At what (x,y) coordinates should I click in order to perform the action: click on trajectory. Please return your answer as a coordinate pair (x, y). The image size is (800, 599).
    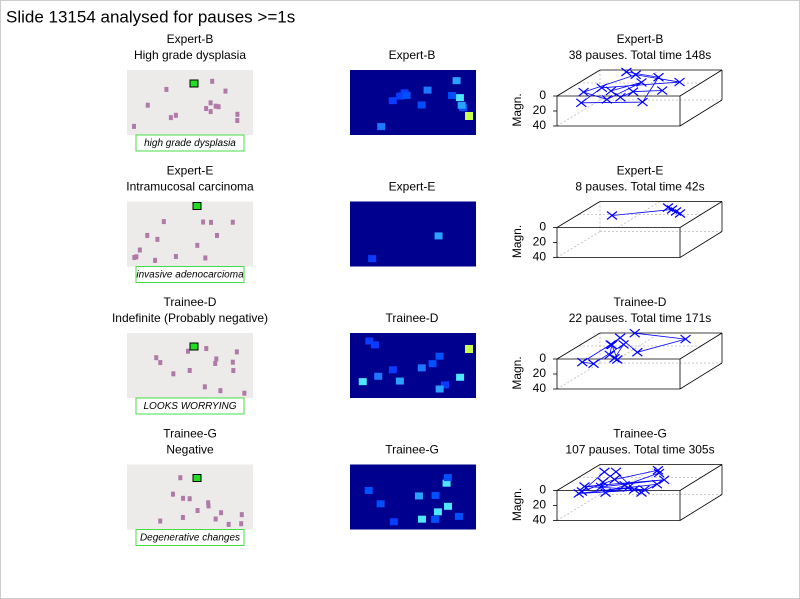
    Looking at the image, I should click on (633, 348).